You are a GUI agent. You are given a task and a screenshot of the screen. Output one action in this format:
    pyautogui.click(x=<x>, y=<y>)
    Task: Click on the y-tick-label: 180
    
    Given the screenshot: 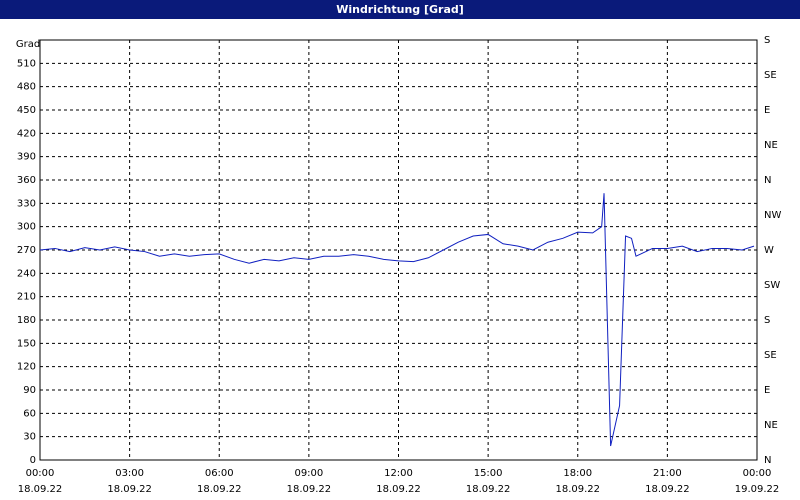 What is the action you would take?
    pyautogui.click(x=26, y=320)
    